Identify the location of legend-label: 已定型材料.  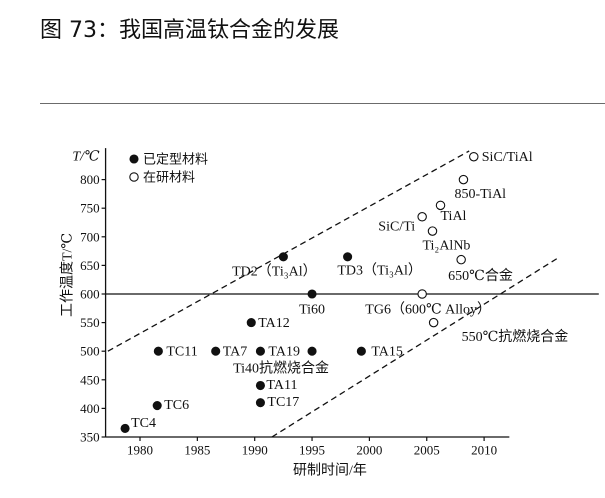
(175, 159).